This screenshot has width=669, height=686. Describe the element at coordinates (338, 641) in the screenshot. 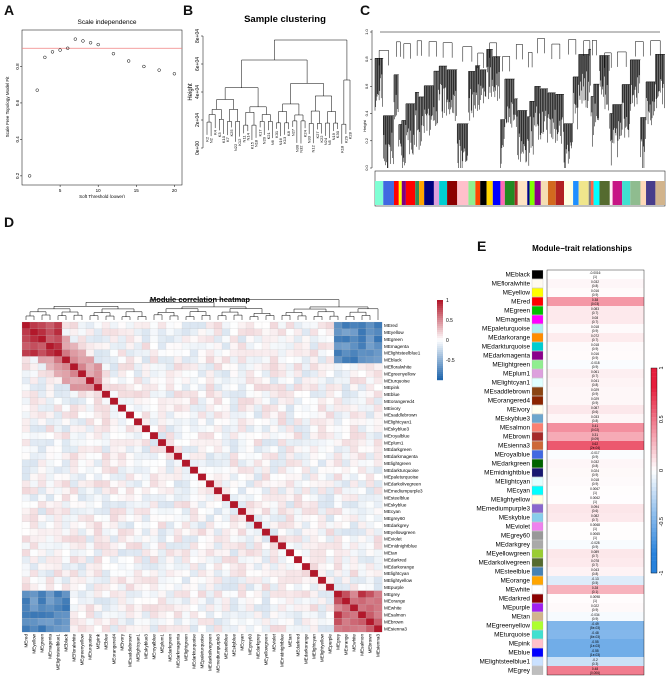

I see `column-label: MEgrey` at that location.